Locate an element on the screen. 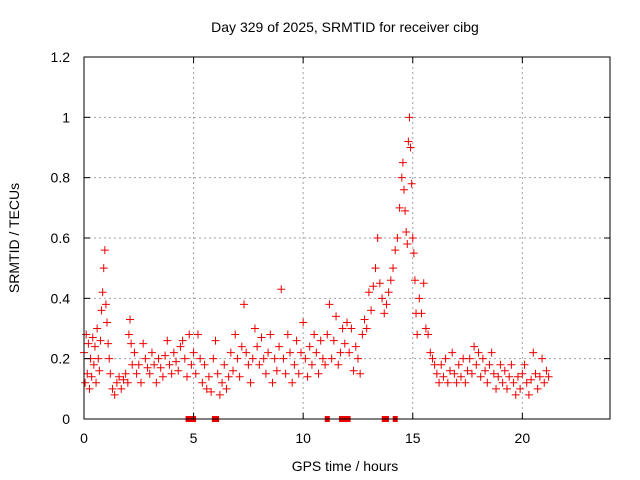 Image resolution: width=640 pixels, height=480 pixels. x-axis-label: GPS time / hours is located at coordinates (345, 466).